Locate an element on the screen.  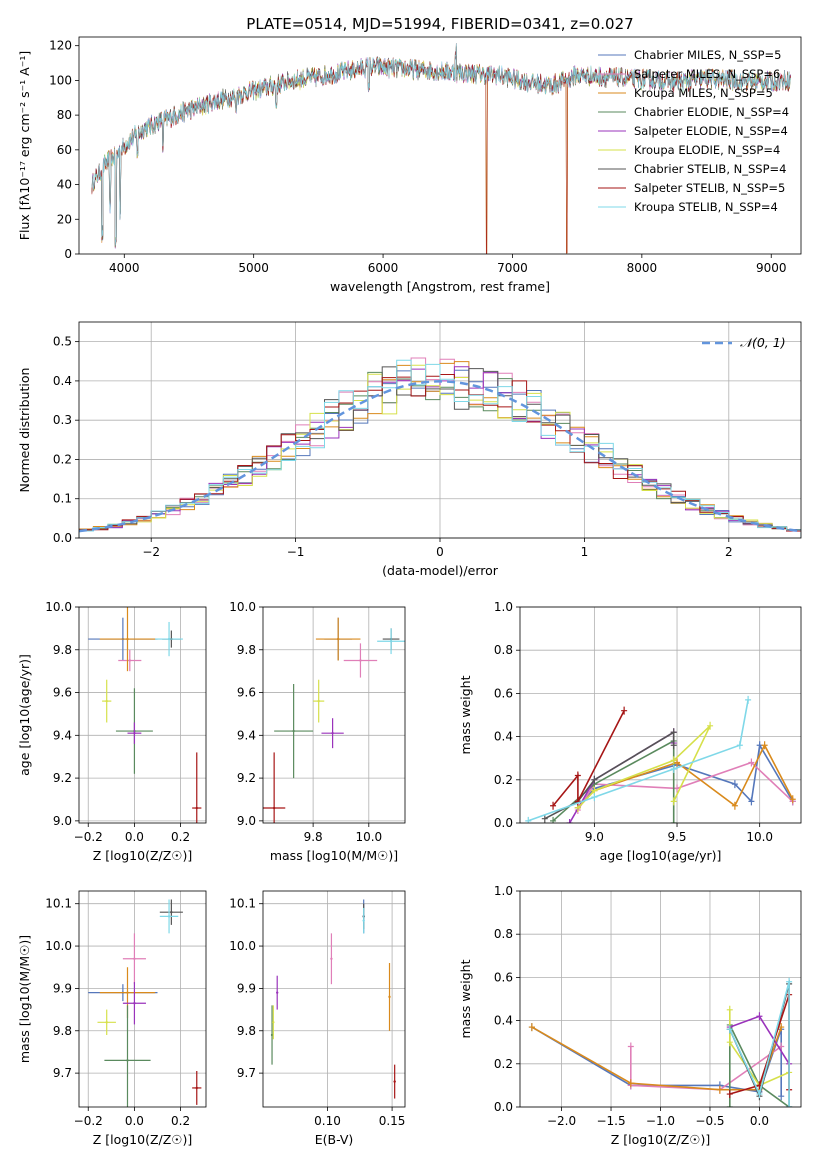
x-axis-label: wavelength [Angstrom, rest frame] is located at coordinates (440, 286).